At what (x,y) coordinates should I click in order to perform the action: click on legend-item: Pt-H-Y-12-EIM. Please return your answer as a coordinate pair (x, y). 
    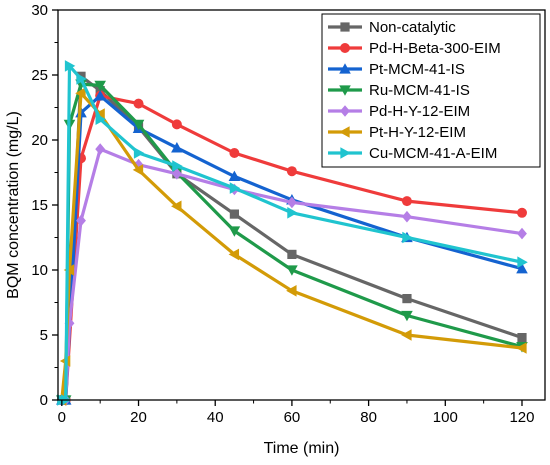
    Looking at the image, I should click on (397, 132).